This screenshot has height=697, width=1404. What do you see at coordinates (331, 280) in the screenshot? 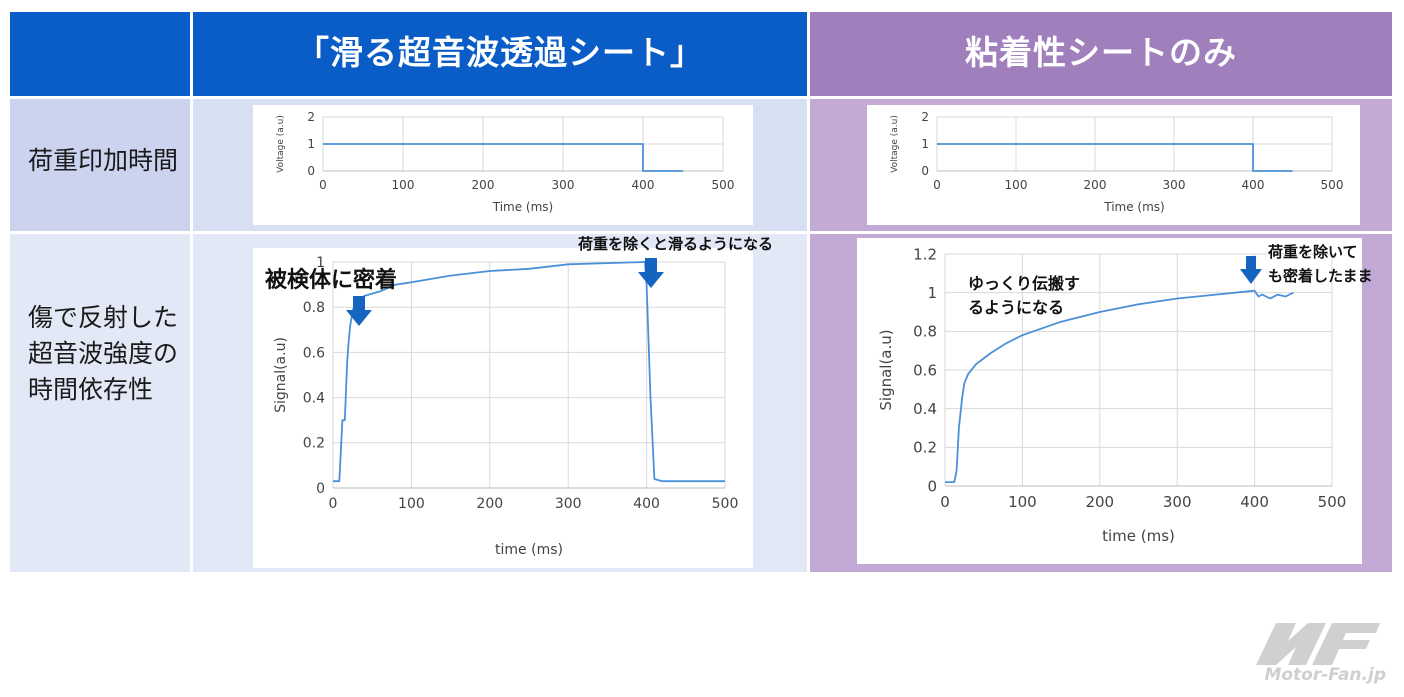
I see `annotation-adhesion: 被検体に密着` at bounding box center [331, 280].